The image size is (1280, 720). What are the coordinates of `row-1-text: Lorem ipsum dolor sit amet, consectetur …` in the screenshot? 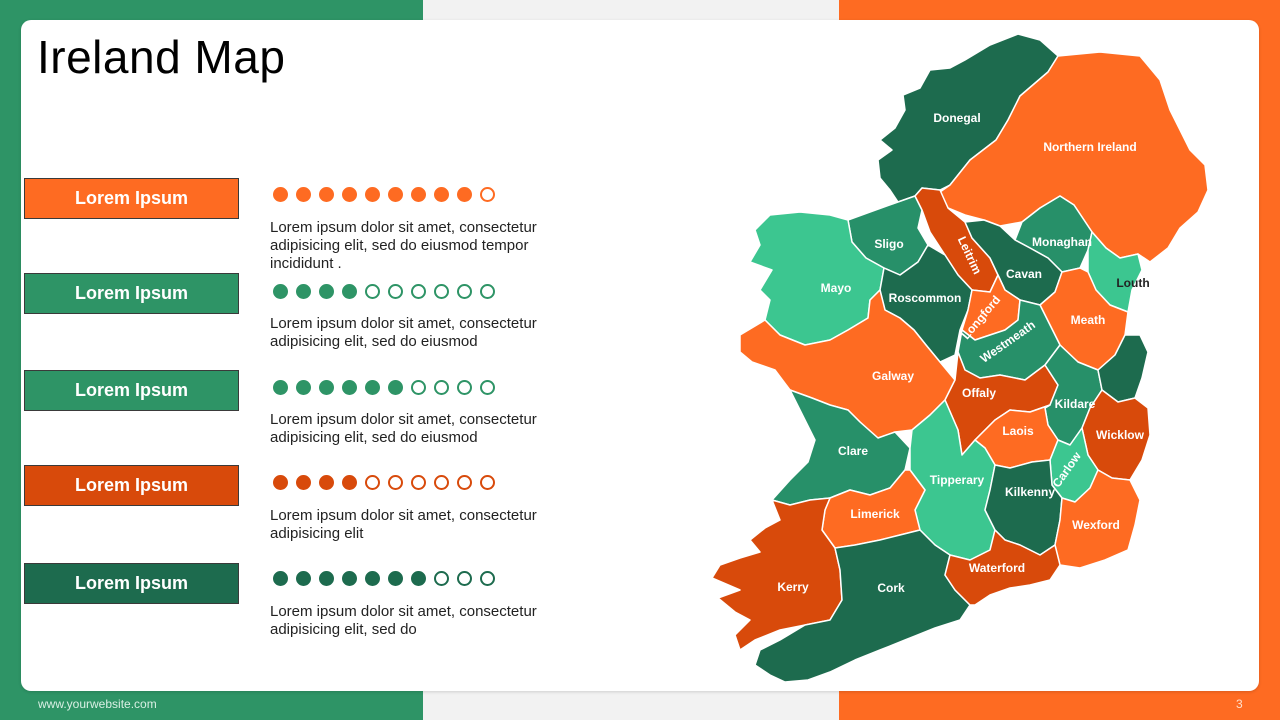 It's located at (403, 245).